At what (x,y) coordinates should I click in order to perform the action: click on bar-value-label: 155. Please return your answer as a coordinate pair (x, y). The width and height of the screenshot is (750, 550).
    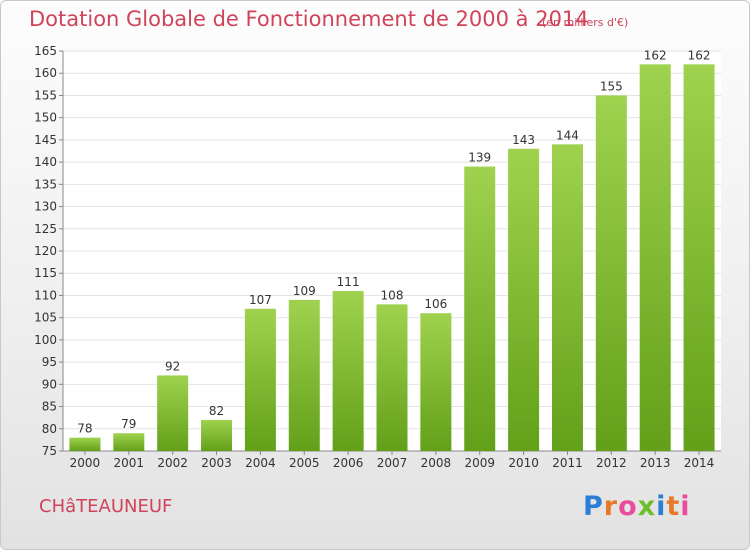
    Looking at the image, I should click on (611, 86).